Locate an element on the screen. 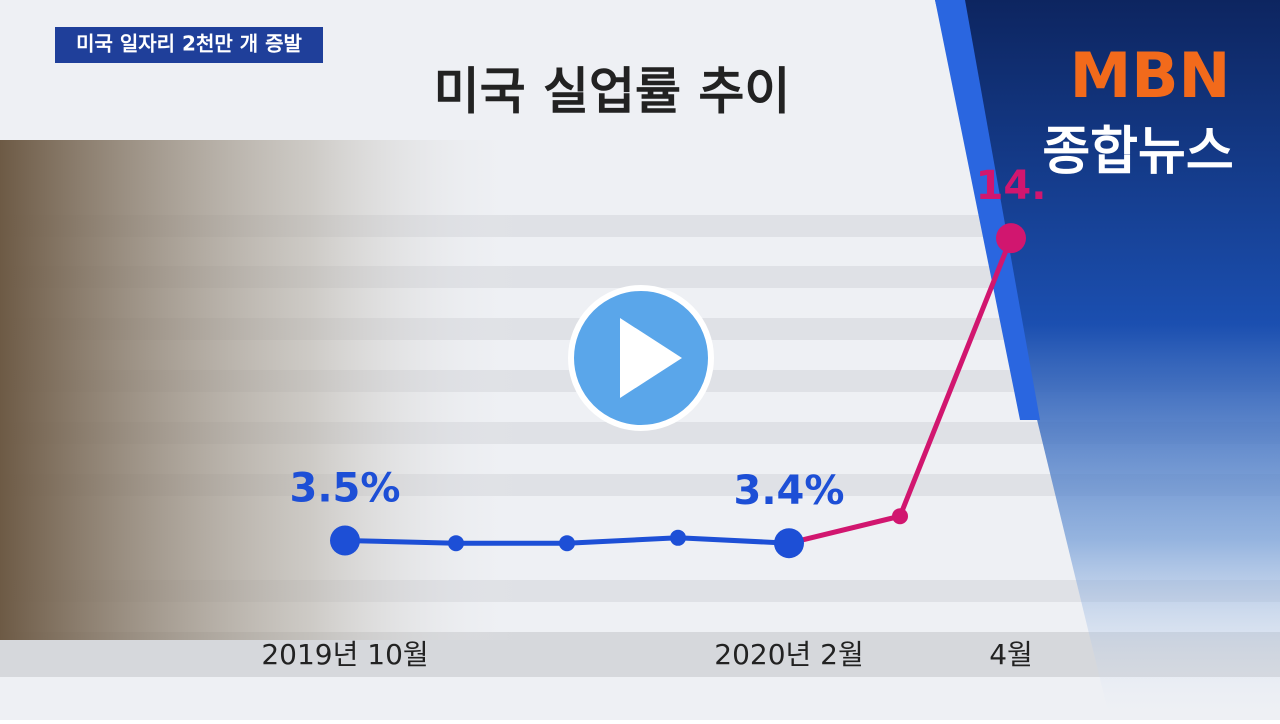  play-button is located at coordinates (641, 358).